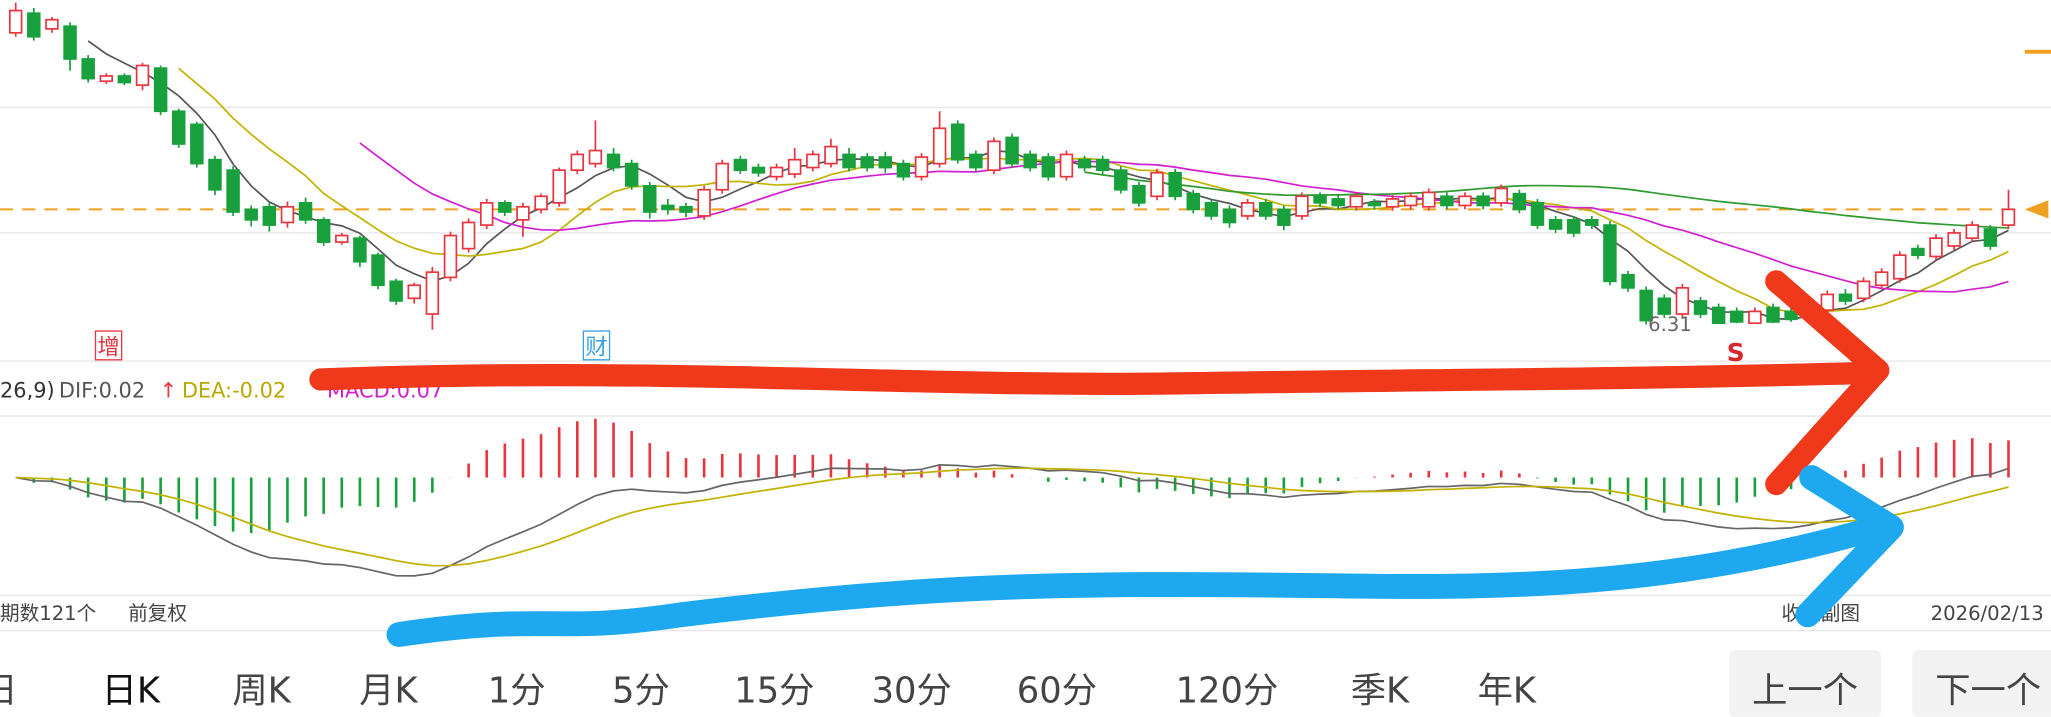 The width and height of the screenshot is (2051, 717). Describe the element at coordinates (1546, 200) in the screenshot. I see `ma-line` at that location.